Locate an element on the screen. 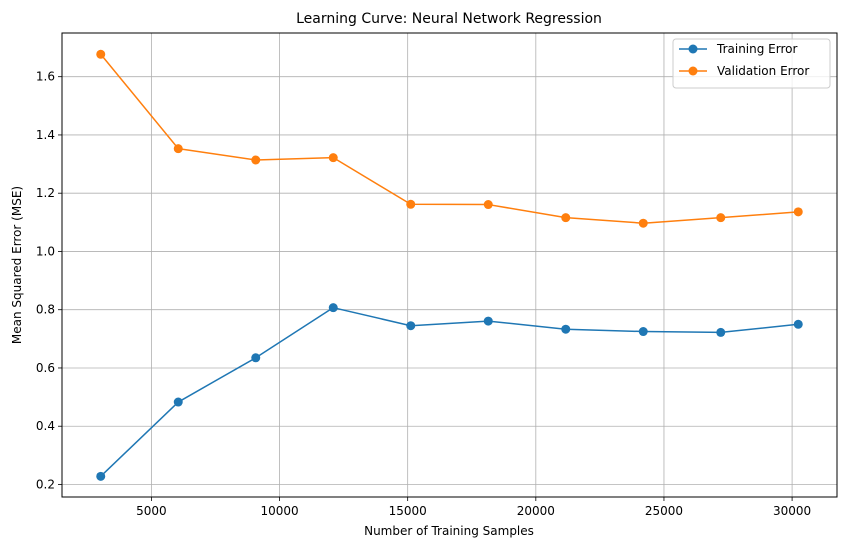 This screenshot has height=547, width=846. y-tick-label: 0.4 is located at coordinates (45, 426).